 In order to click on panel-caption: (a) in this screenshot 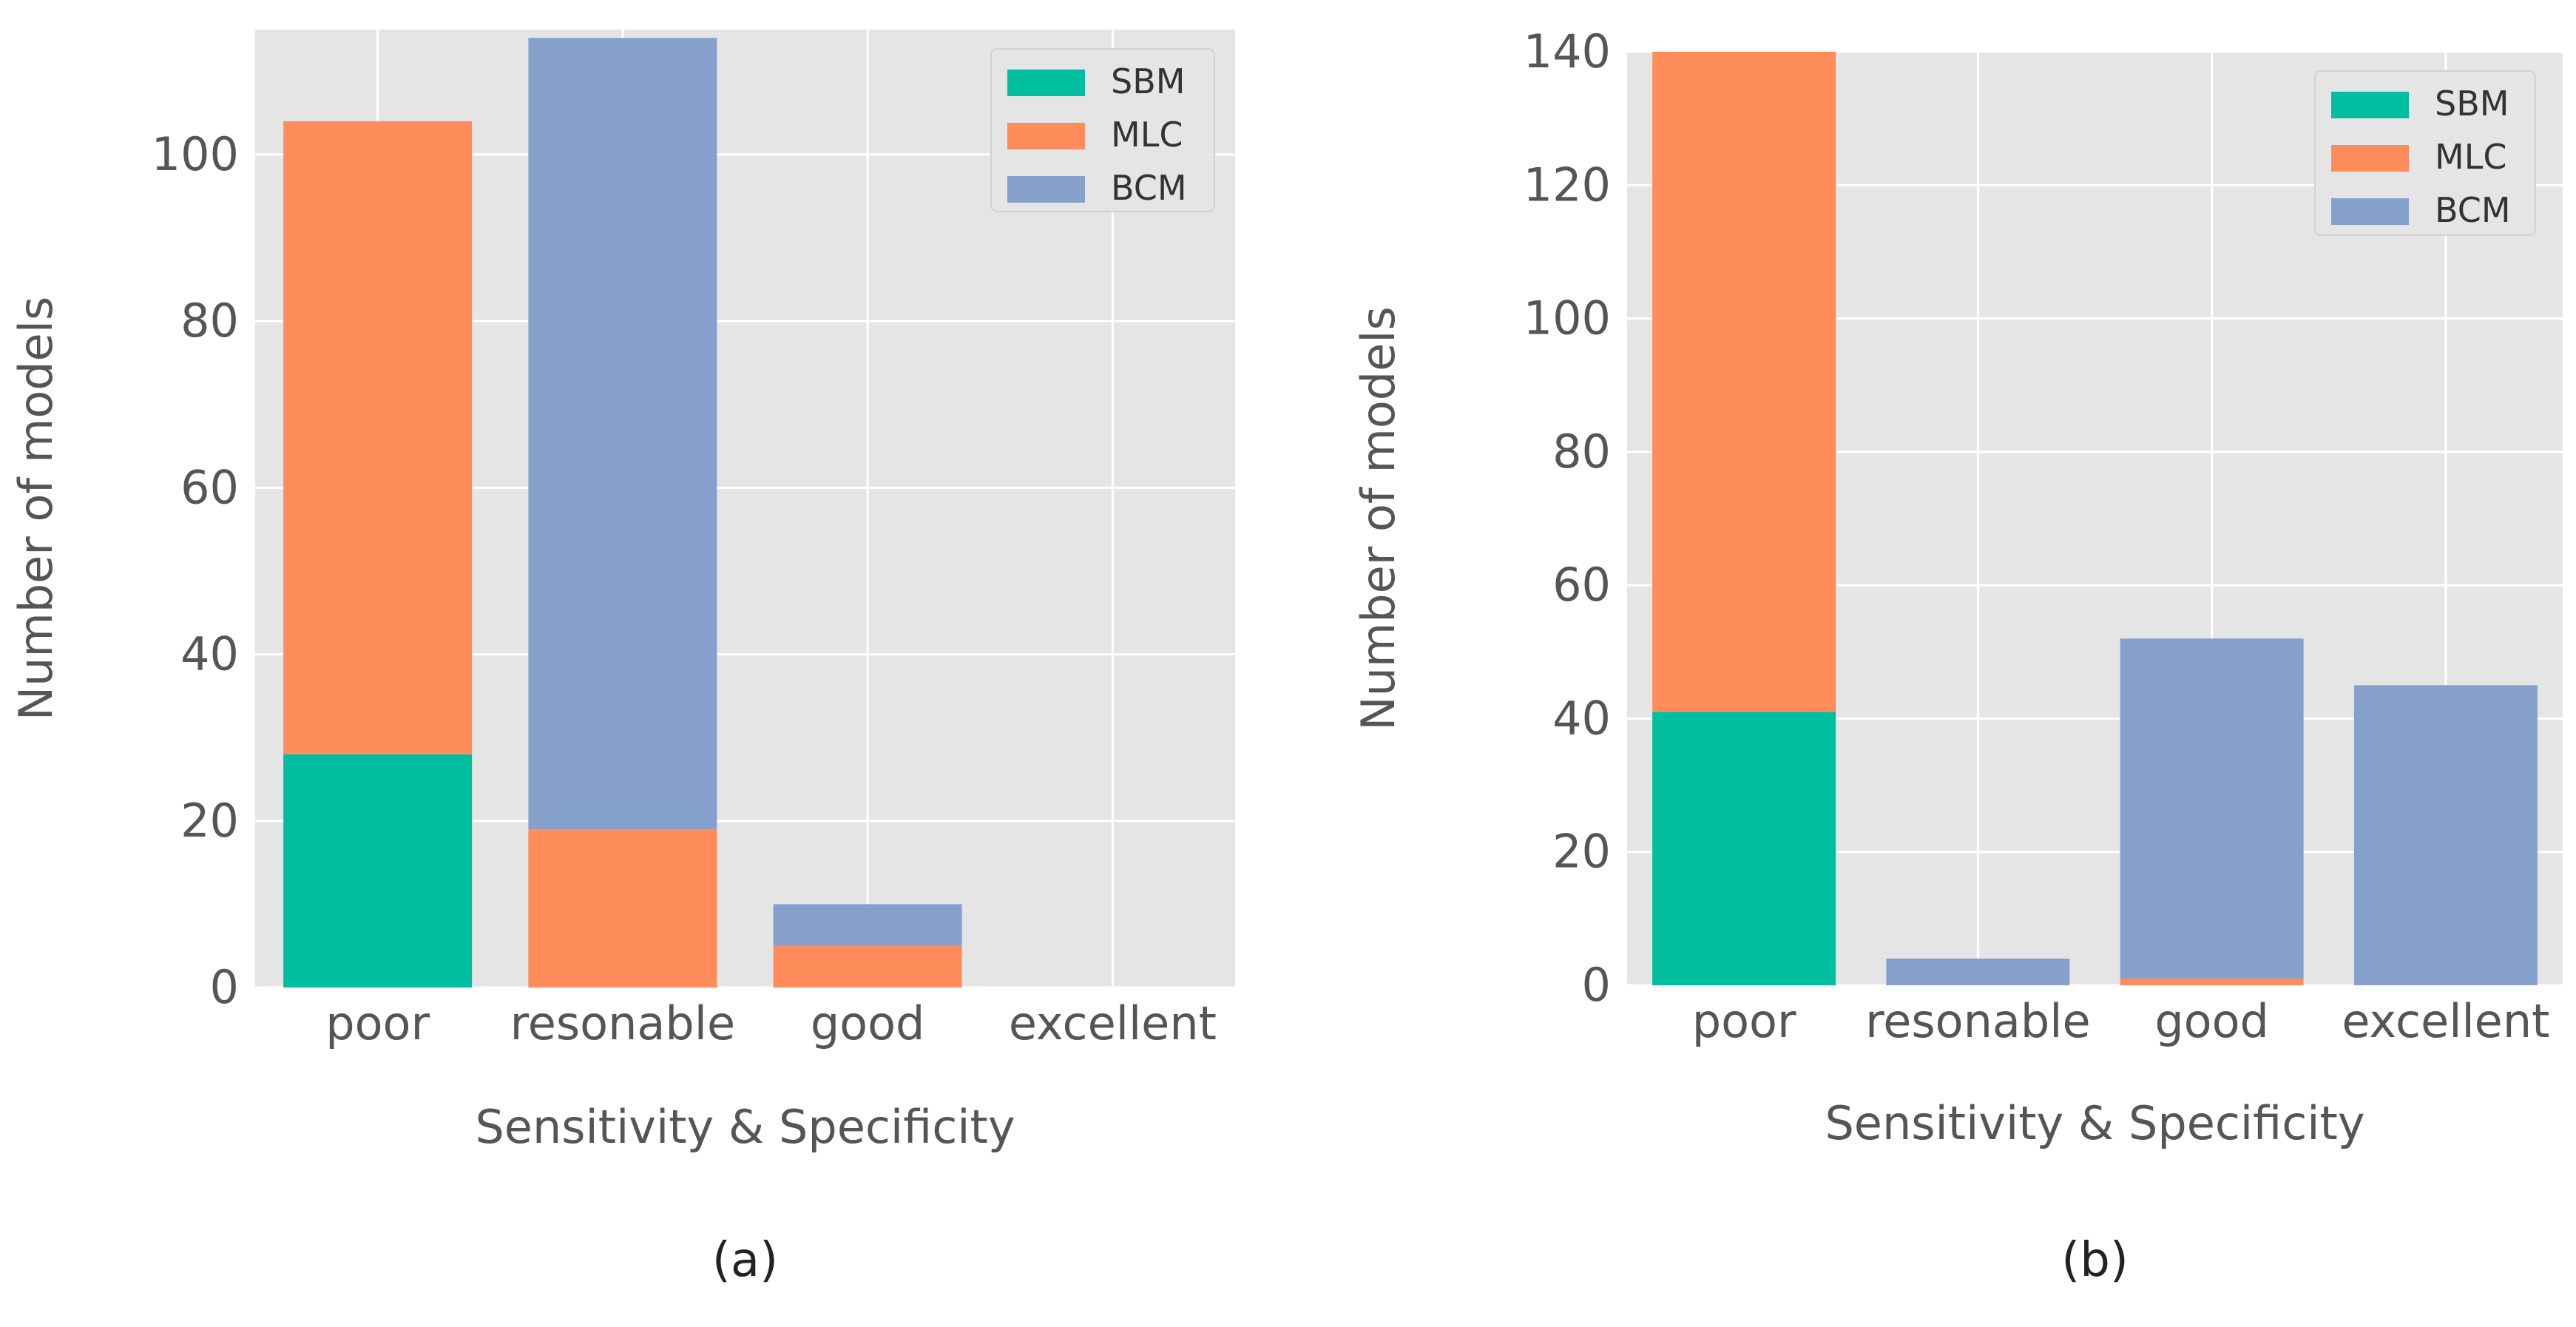, I will do `click(745, 1260)`.